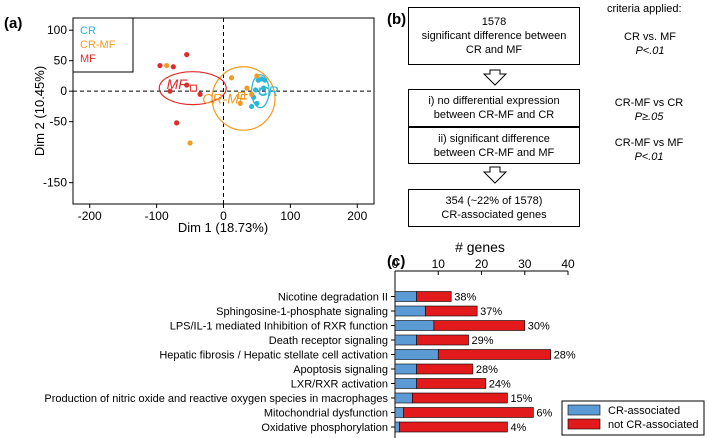 The image size is (709, 438). Describe the element at coordinates (494, 201) in the screenshot. I see `flow-box-result-line-1: 354 (~22% of 1578)` at that location.